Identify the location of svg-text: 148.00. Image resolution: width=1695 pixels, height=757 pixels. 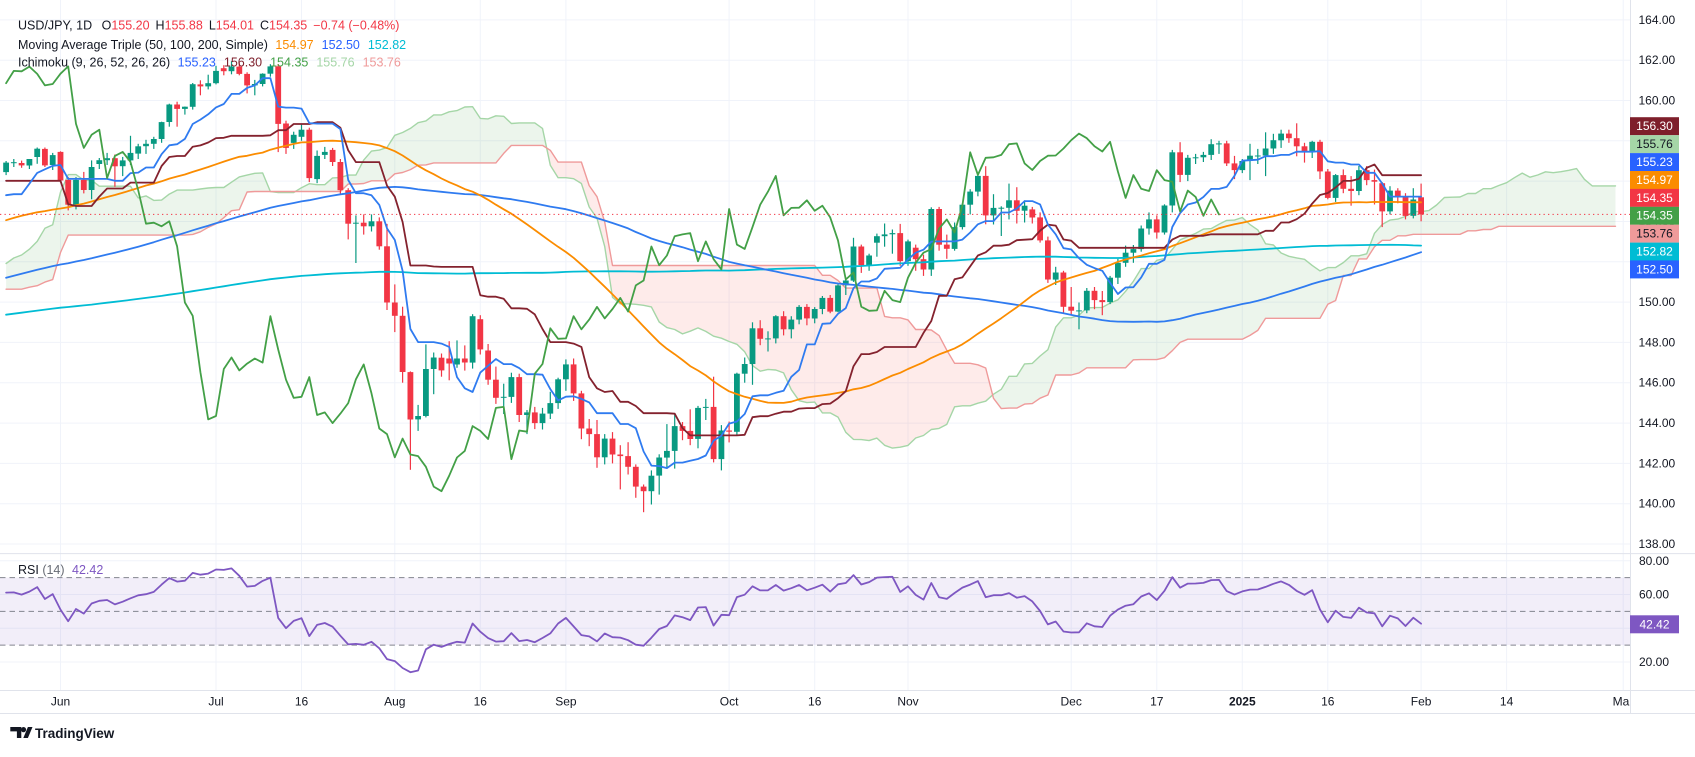
(1657, 342).